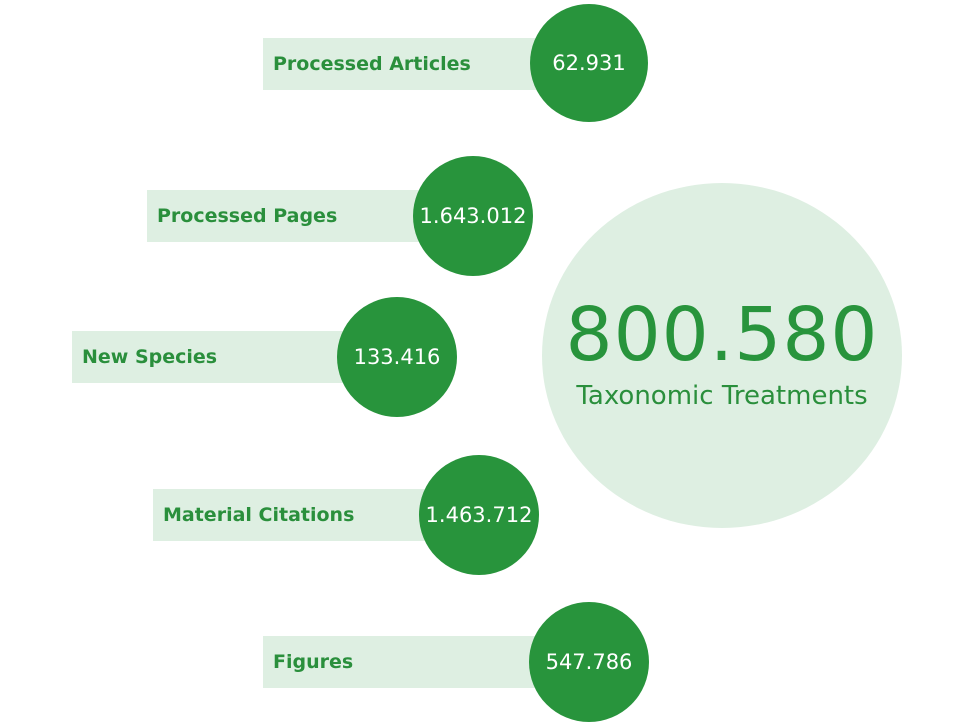  What do you see at coordinates (722, 395) in the screenshot?
I see `headline-caption: Taxonomic Treatments` at bounding box center [722, 395].